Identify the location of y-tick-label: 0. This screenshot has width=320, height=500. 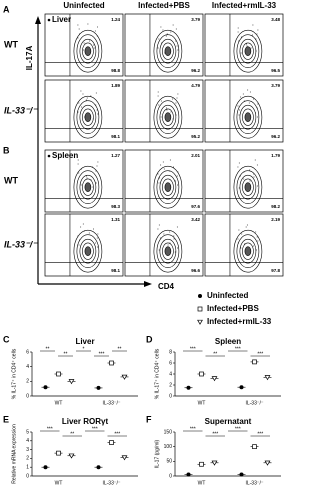
(27, 476).